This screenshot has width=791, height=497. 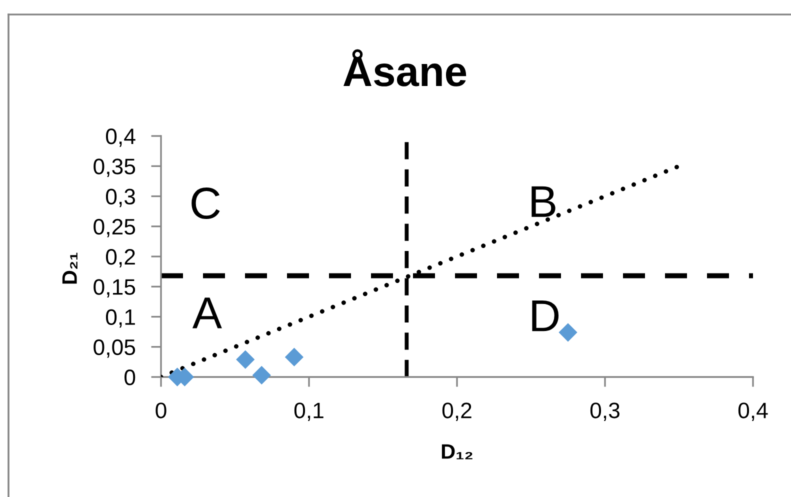 I want to click on annotation: B, so click(x=544, y=201).